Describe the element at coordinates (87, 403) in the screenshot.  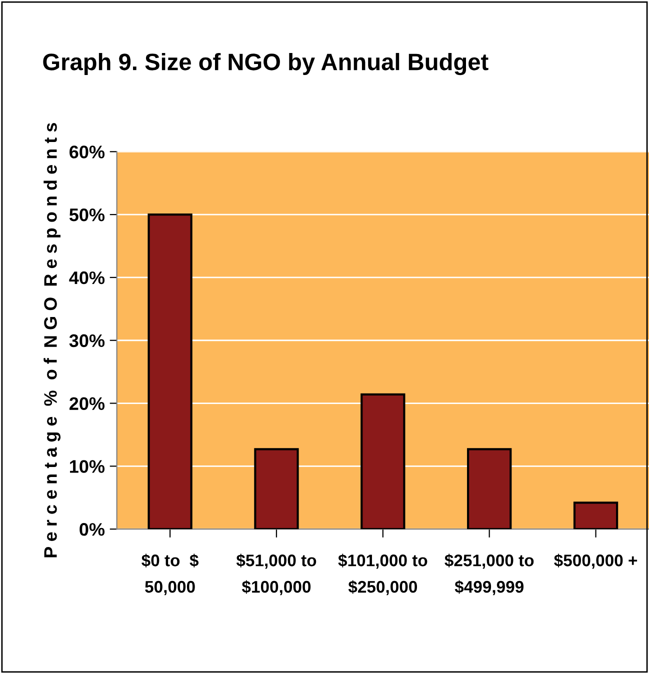
I see `y-tick-label: 20%` at that location.